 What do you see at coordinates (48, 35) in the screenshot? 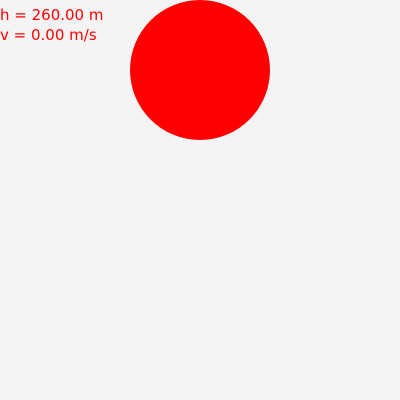
I see `velocity-readout: v = 0.00 m/s` at bounding box center [48, 35].